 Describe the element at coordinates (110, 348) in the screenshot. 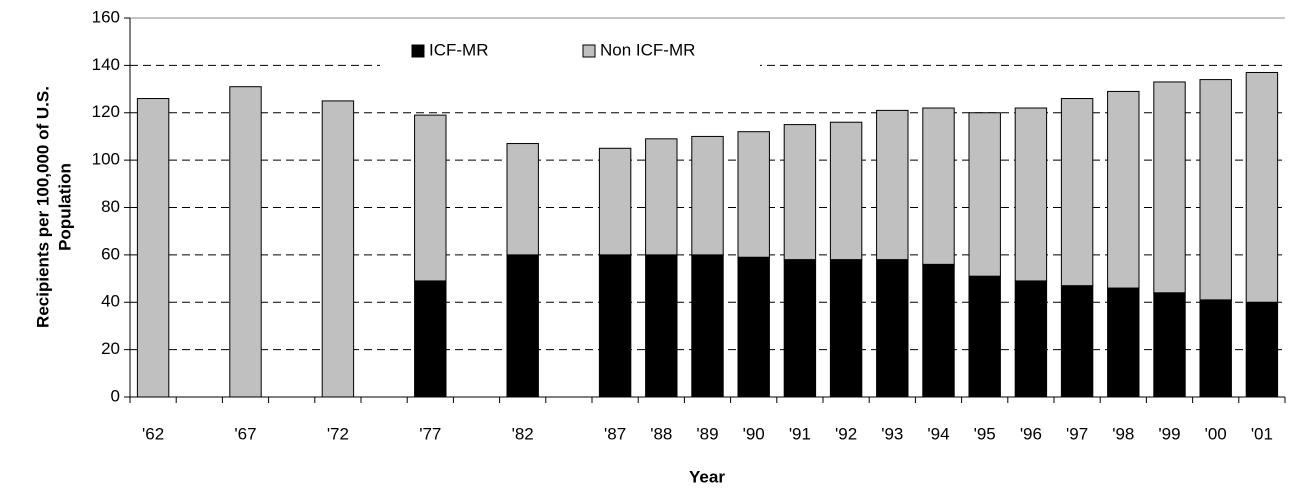

I see `y-tick-label: 20` at that location.